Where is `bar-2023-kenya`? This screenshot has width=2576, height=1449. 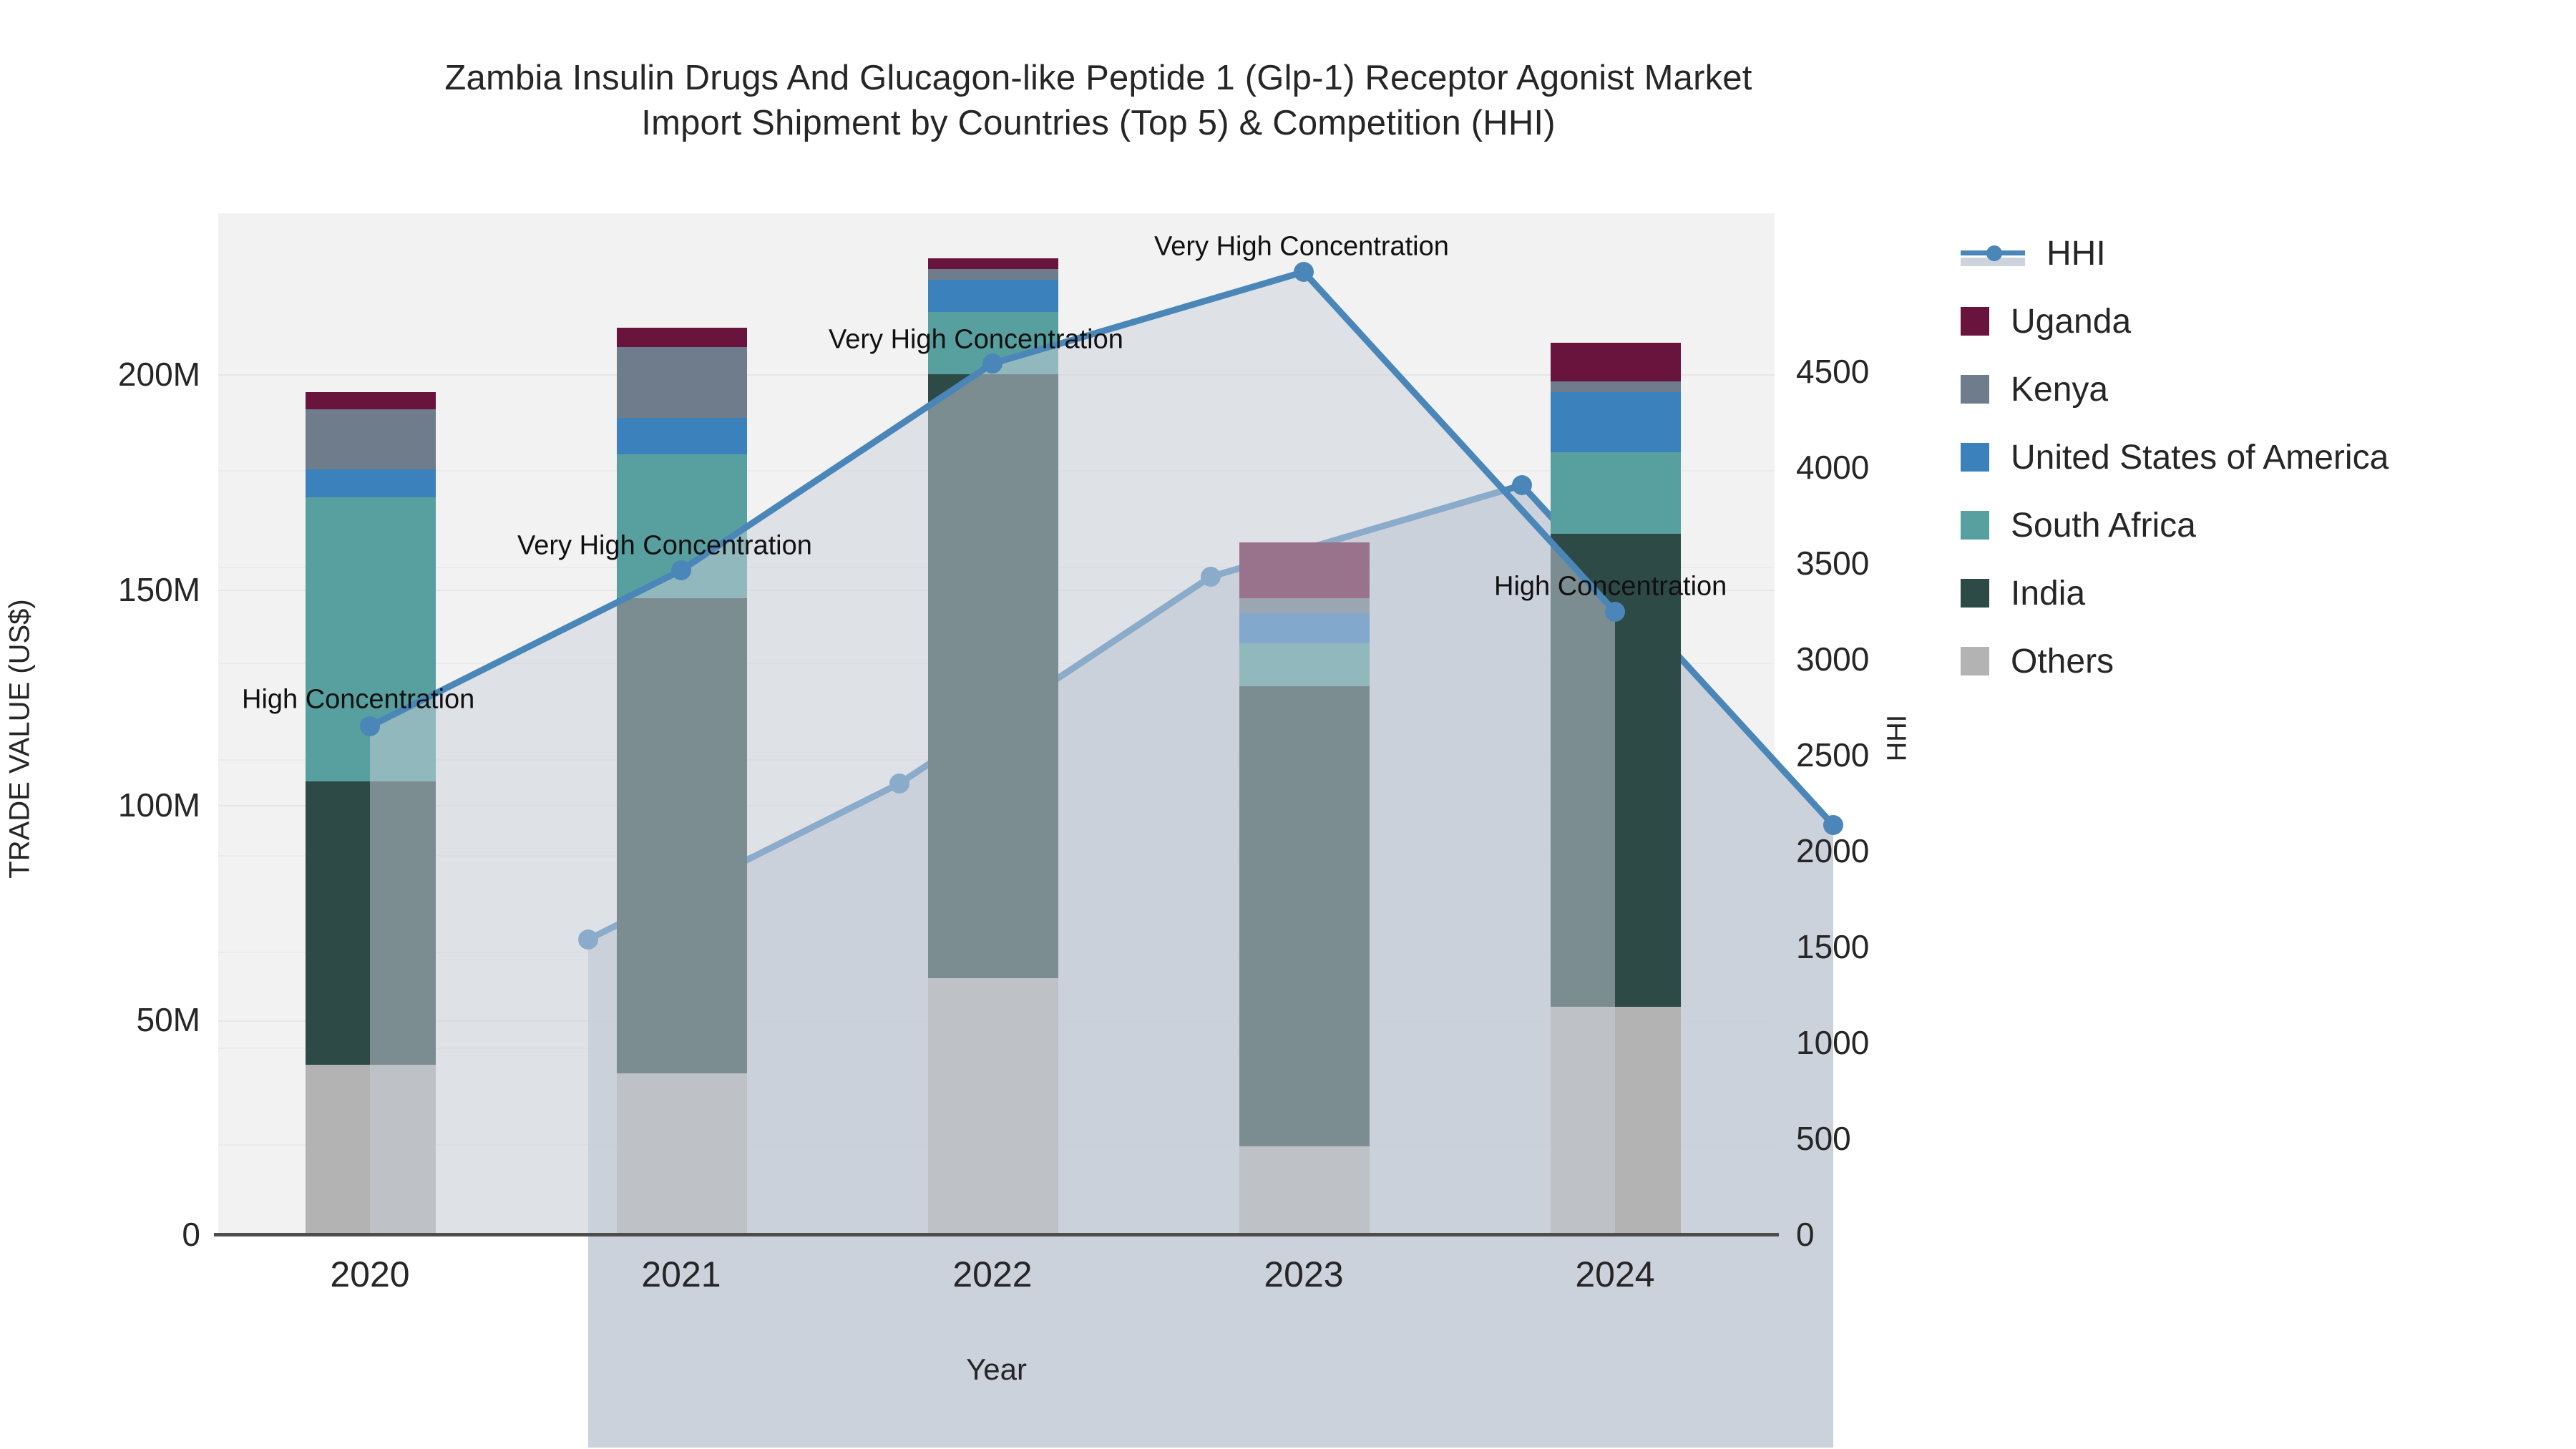
bar-2023-kenya is located at coordinates (1304, 605).